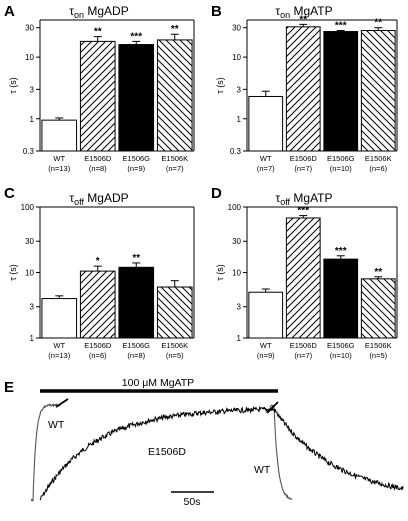 This screenshot has width=408, height=521. I want to click on category-label-c-4: E1506K, so click(174, 345).